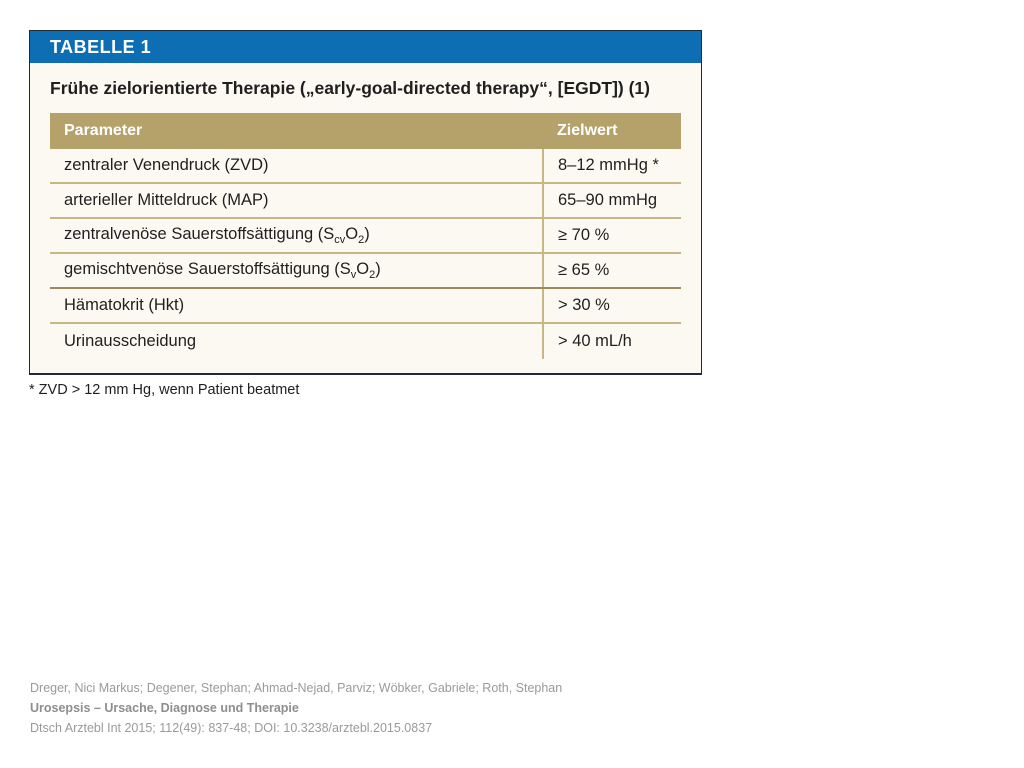 This screenshot has height=768, width=1024. Describe the element at coordinates (612, 306) in the screenshot. I see `target-value-cell: > 30 %` at that location.